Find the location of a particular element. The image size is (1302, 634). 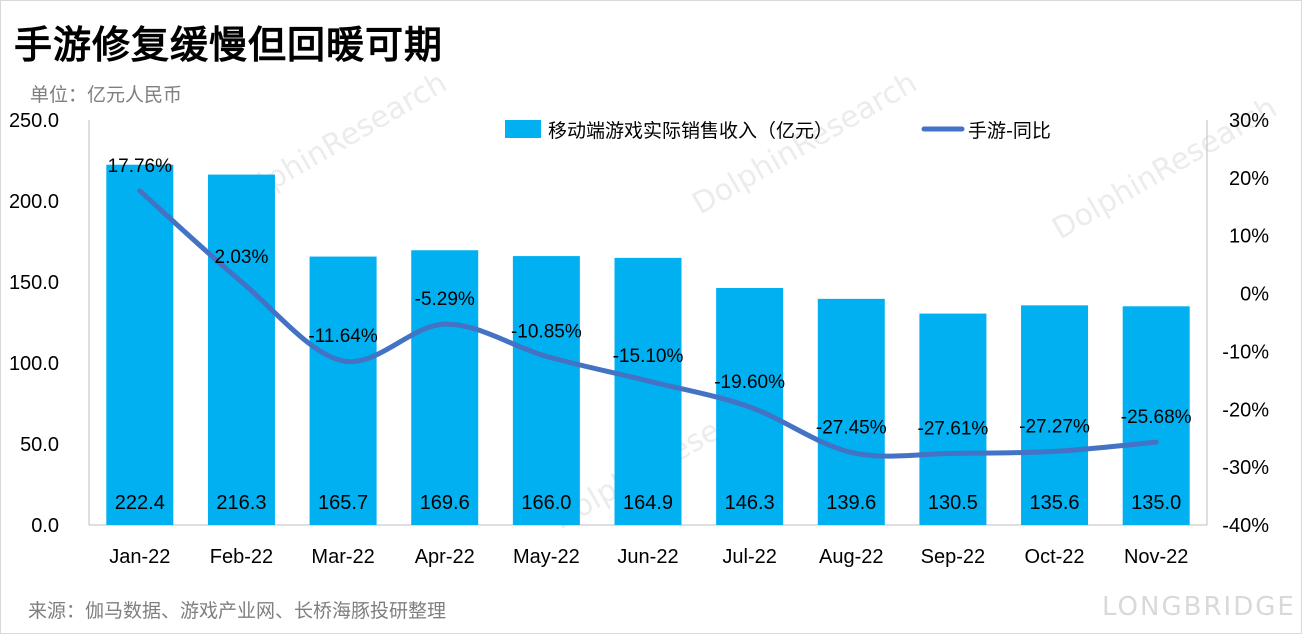

bar-value-label: 139.6 is located at coordinates (851, 503).